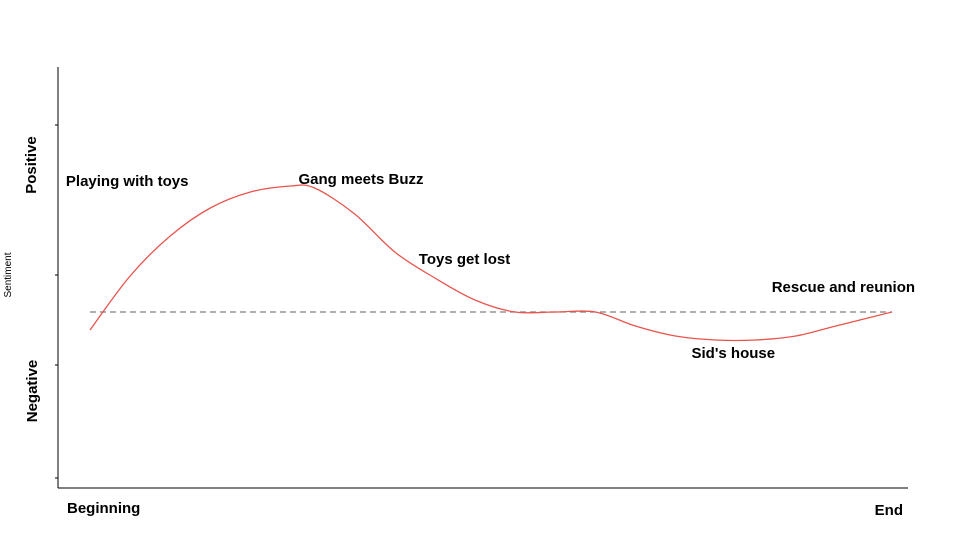 The height and width of the screenshot is (551, 953). What do you see at coordinates (734, 353) in the screenshot?
I see `annotation-label: Sid's house` at bounding box center [734, 353].